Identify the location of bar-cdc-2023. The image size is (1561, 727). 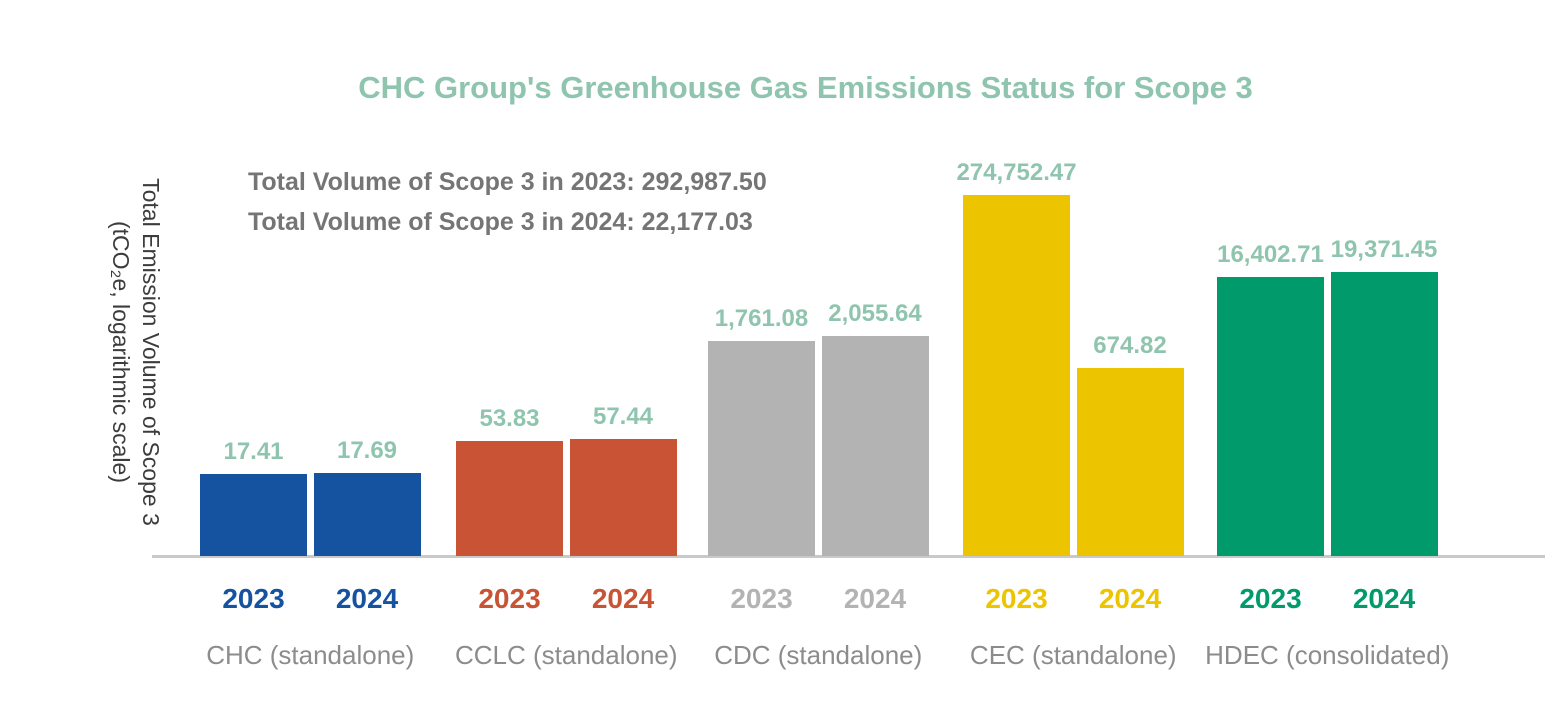
(761, 448).